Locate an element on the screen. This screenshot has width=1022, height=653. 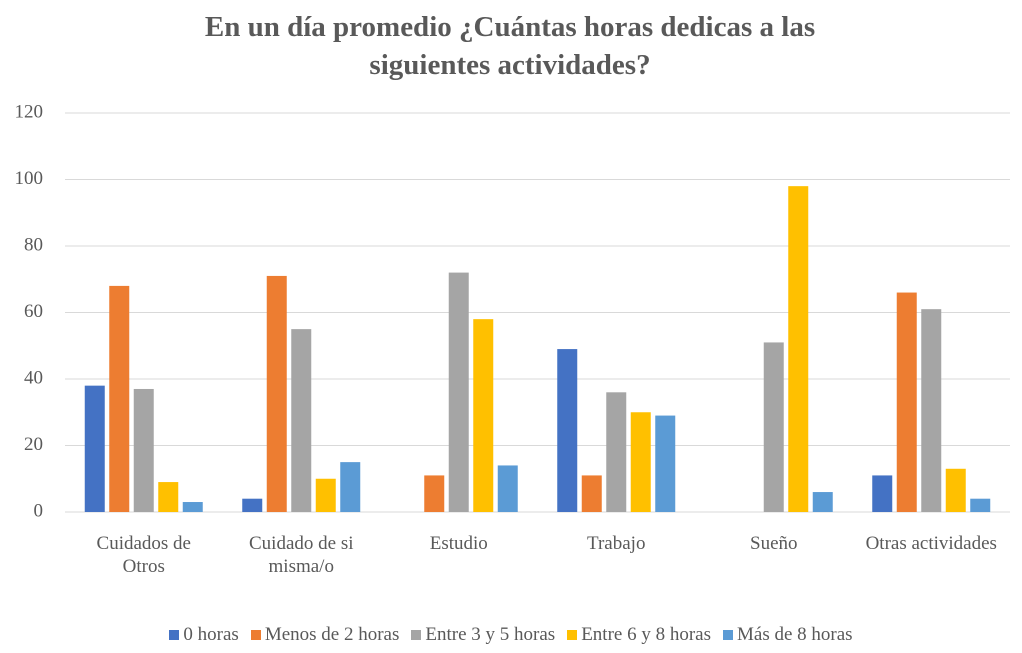
legend-item: Entre 6 y 8 horas is located at coordinates (639, 635).